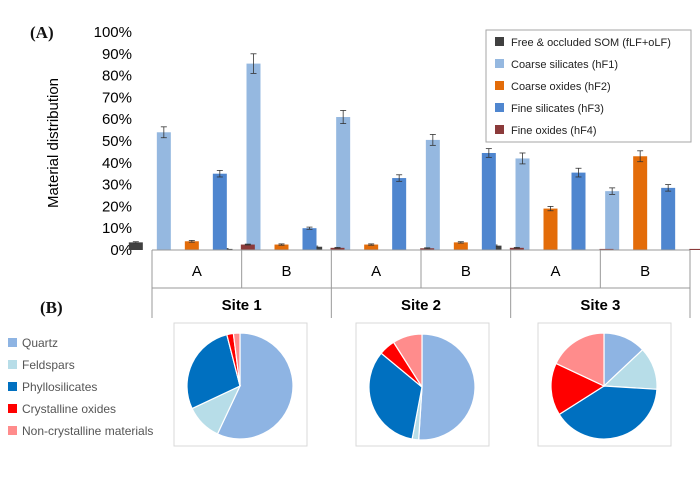 This screenshot has width=700, height=485. Describe the element at coordinates (564, 65) in the screenshot. I see `legend-label: Coarse silicates (hF1)` at that location.